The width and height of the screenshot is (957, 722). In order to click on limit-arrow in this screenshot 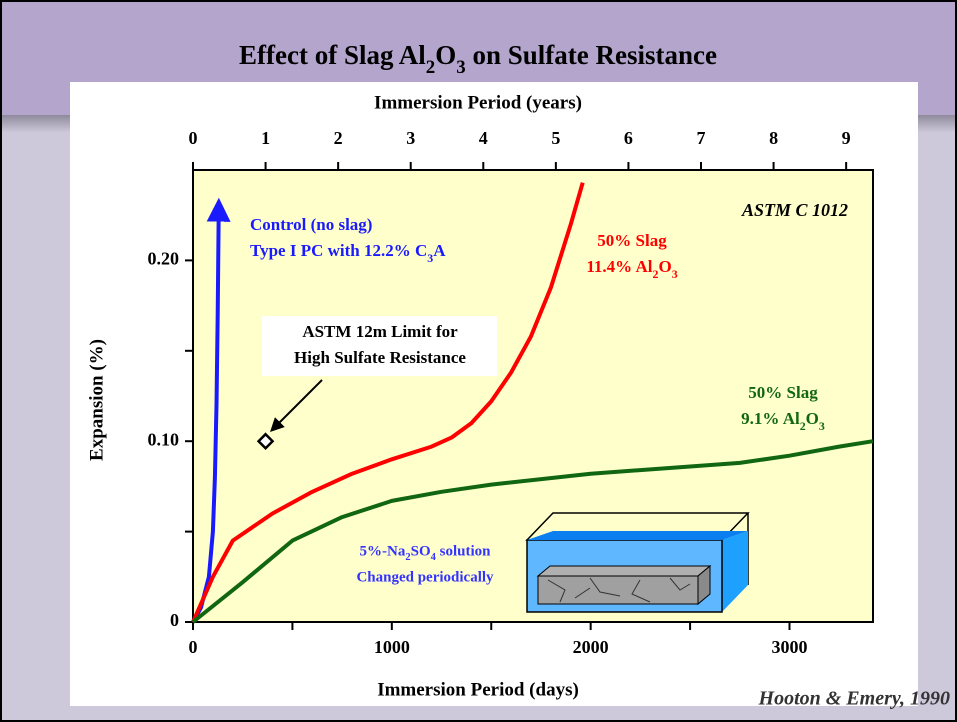, I will do `click(296, 405)`.